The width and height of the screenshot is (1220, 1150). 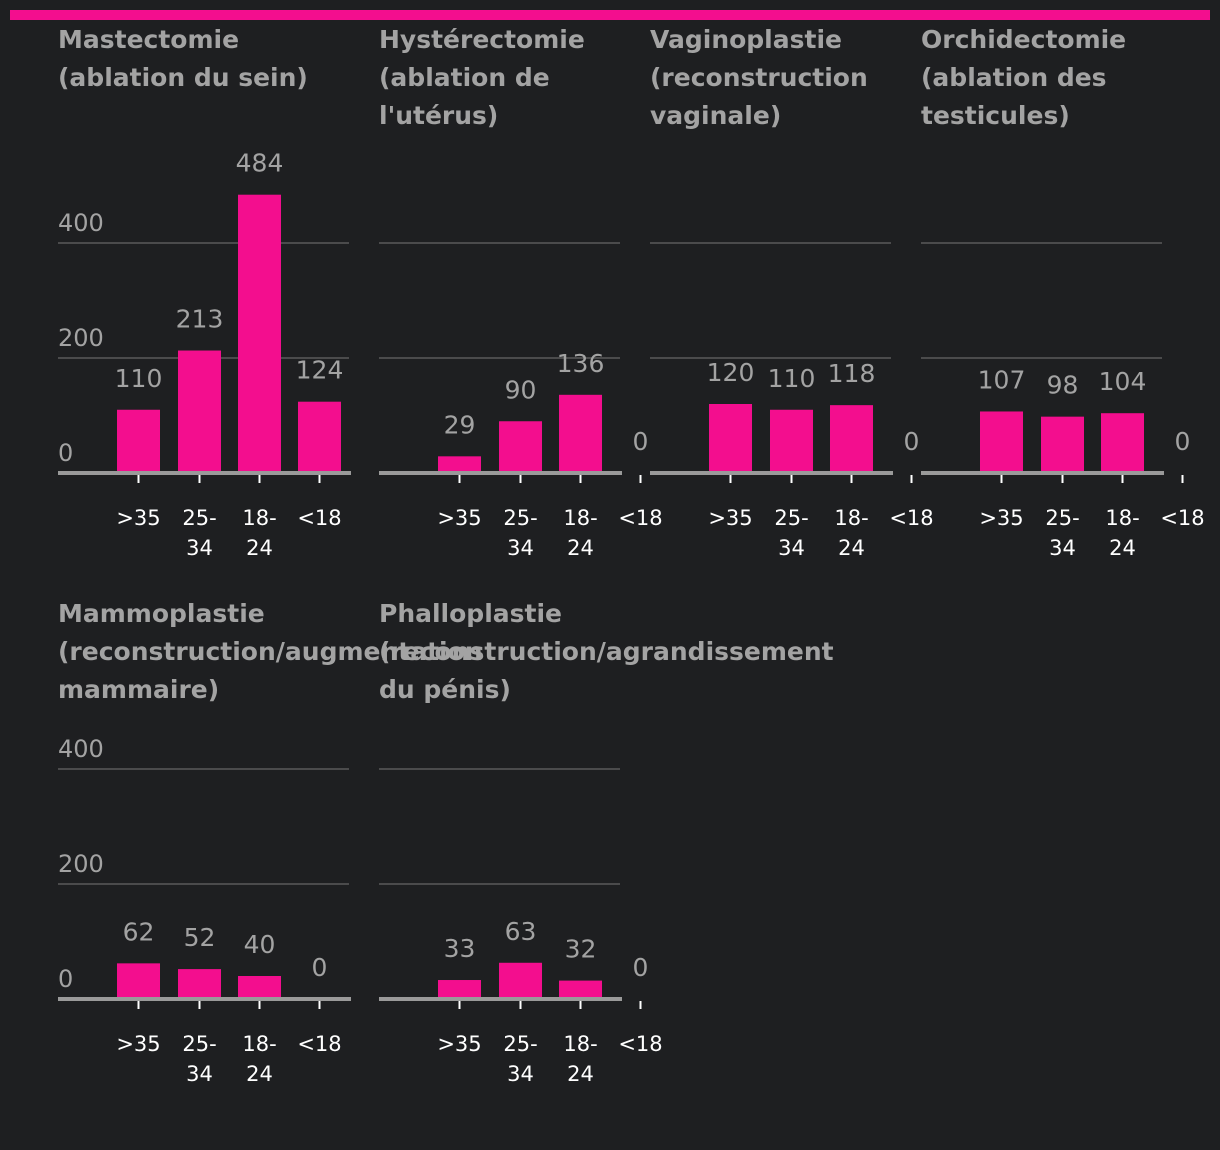 I want to click on panel-5-ytick-label-200: 200, so click(x=81, y=864).